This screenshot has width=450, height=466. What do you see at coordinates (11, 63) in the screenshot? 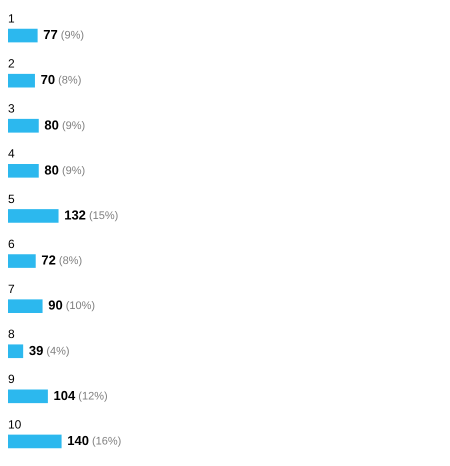
I see `y-tick-label: 2` at bounding box center [11, 63].